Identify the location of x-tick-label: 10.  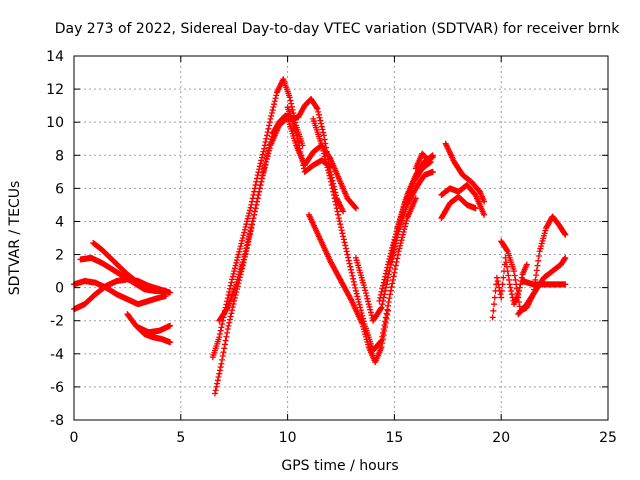
(288, 438).